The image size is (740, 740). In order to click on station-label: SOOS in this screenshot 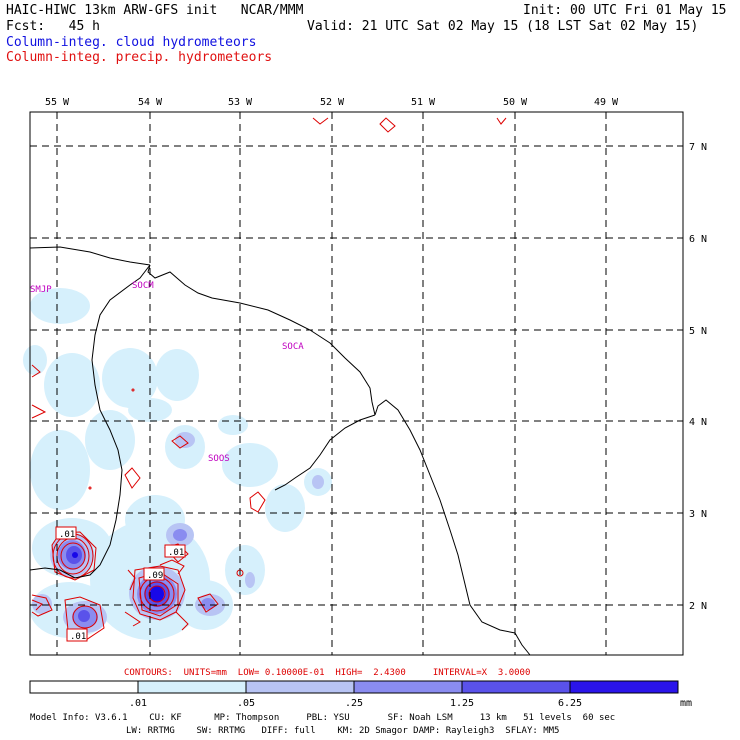, I will do `click(219, 459)`.